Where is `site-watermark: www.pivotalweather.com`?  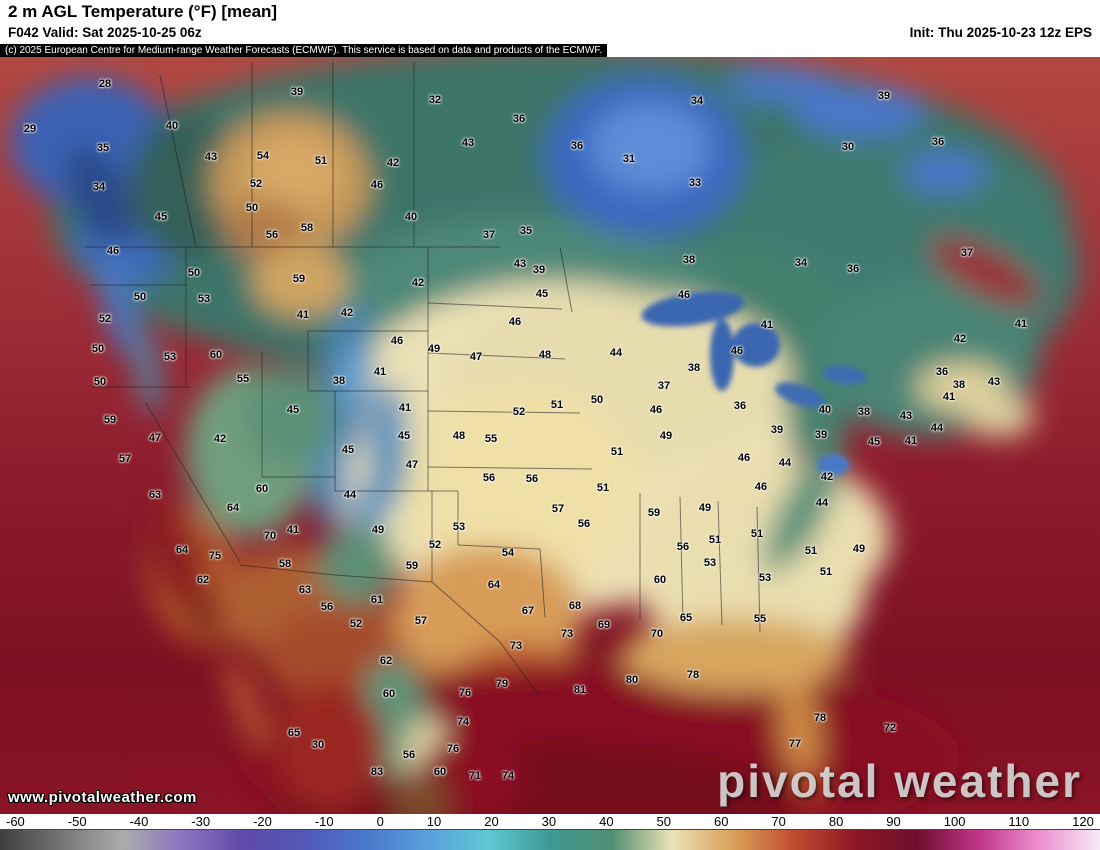 site-watermark: www.pivotalweather.com is located at coordinates (102, 797).